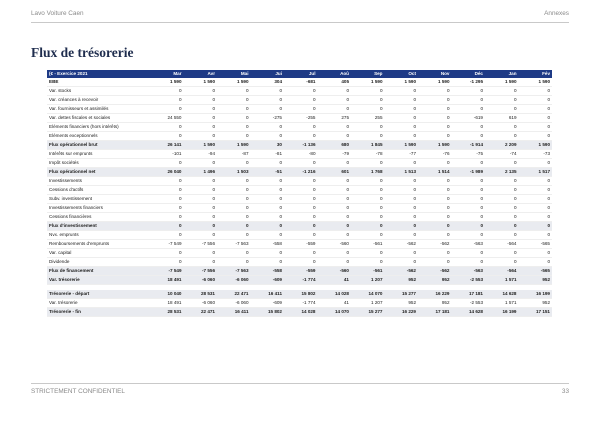  I want to click on value-cell: 304, so click(267, 82).